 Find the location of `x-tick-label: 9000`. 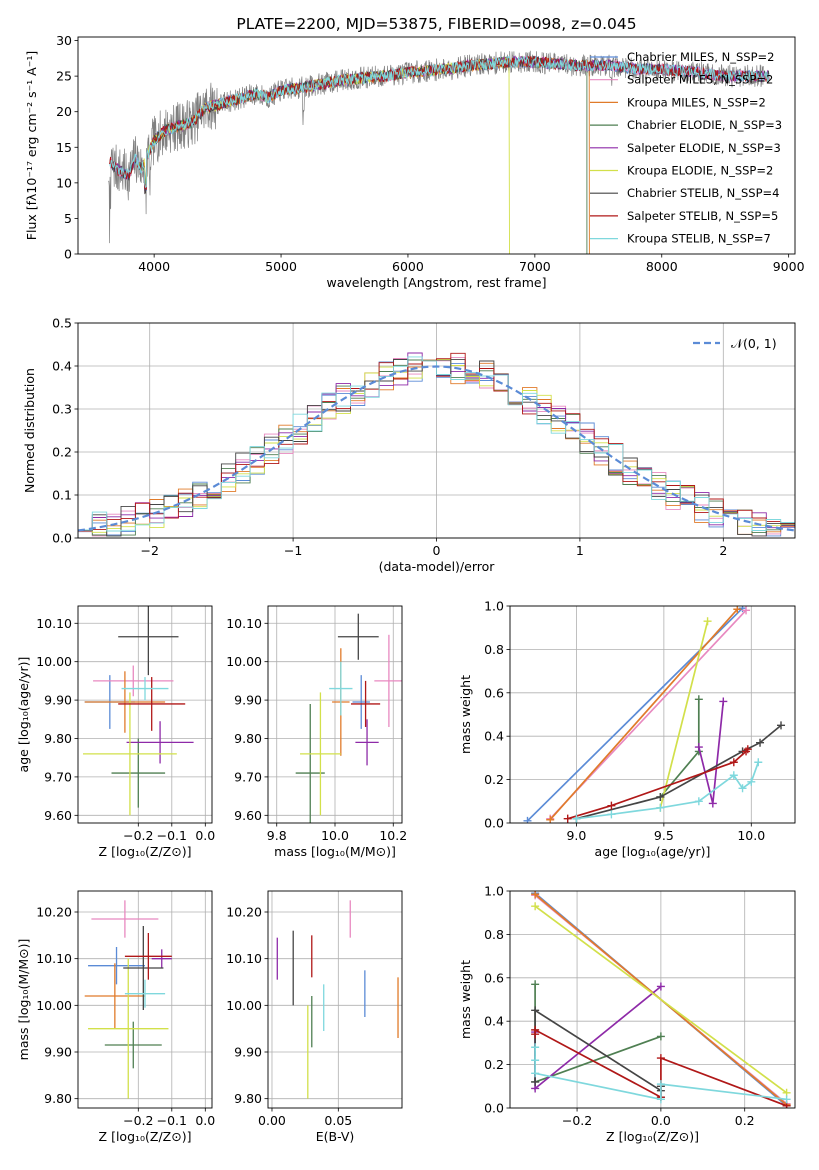

x-tick-label: 9000 is located at coordinates (789, 266).